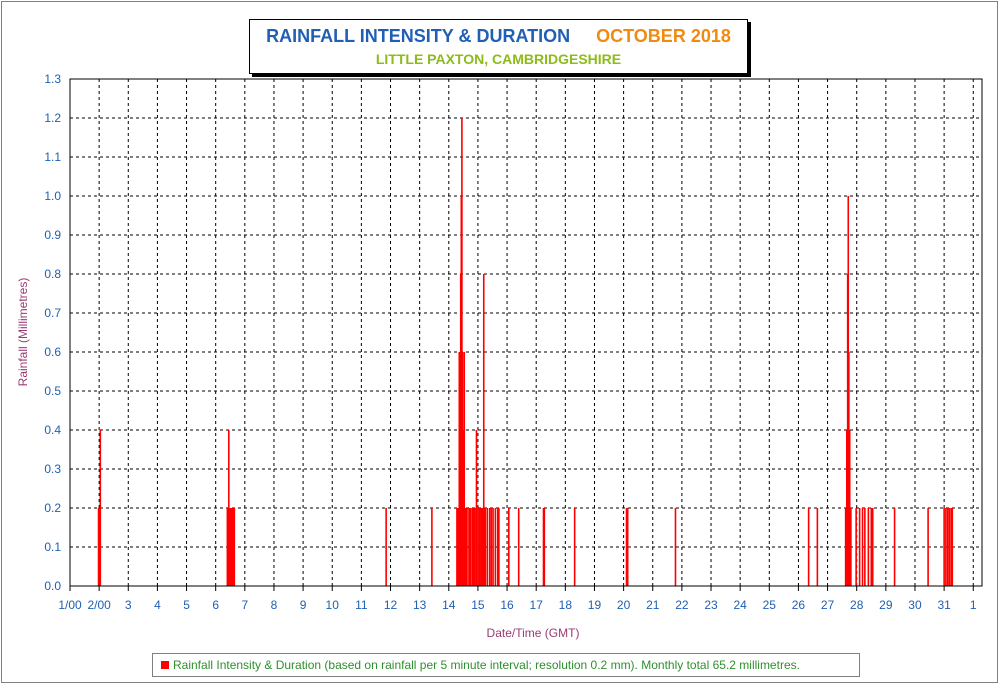 The image size is (1001, 686). I want to click on x-axis-label: Date/Time (GMT), so click(533, 633).